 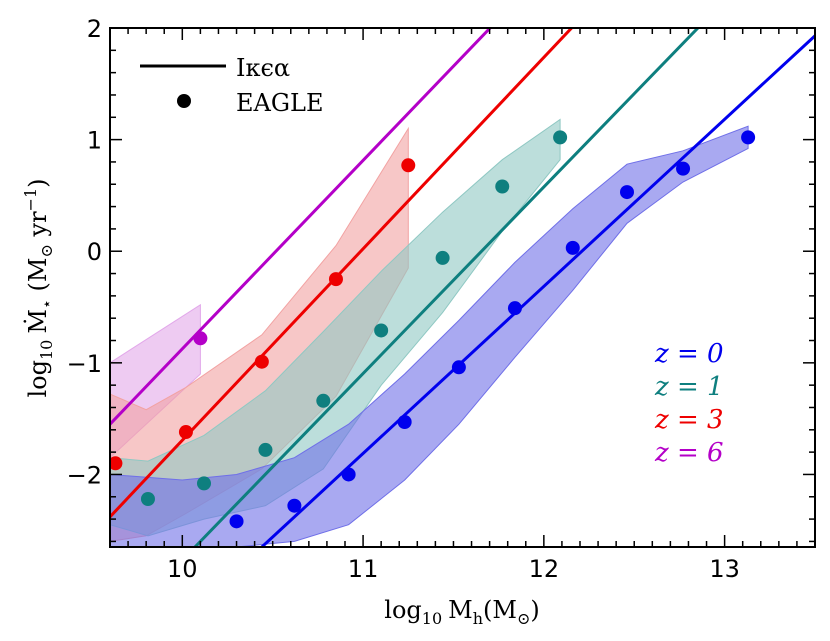 What do you see at coordinates (200, 338) in the screenshot?
I see `point-z6` at bounding box center [200, 338].